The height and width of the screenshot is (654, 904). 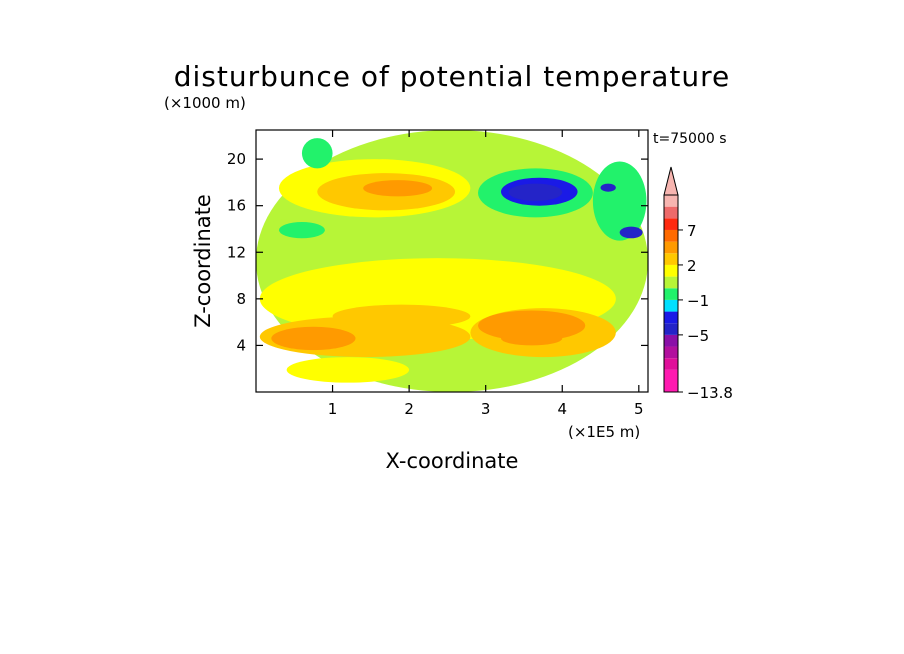 What do you see at coordinates (241, 345) in the screenshot?
I see `y-tick-label: 4` at bounding box center [241, 345].